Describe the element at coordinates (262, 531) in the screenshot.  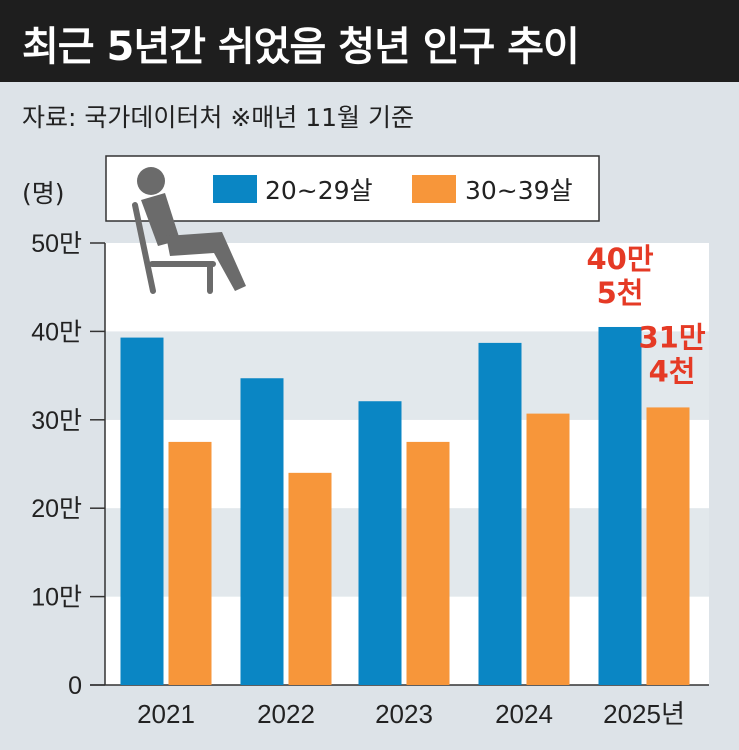
I see `bar-20s-2022` at that location.